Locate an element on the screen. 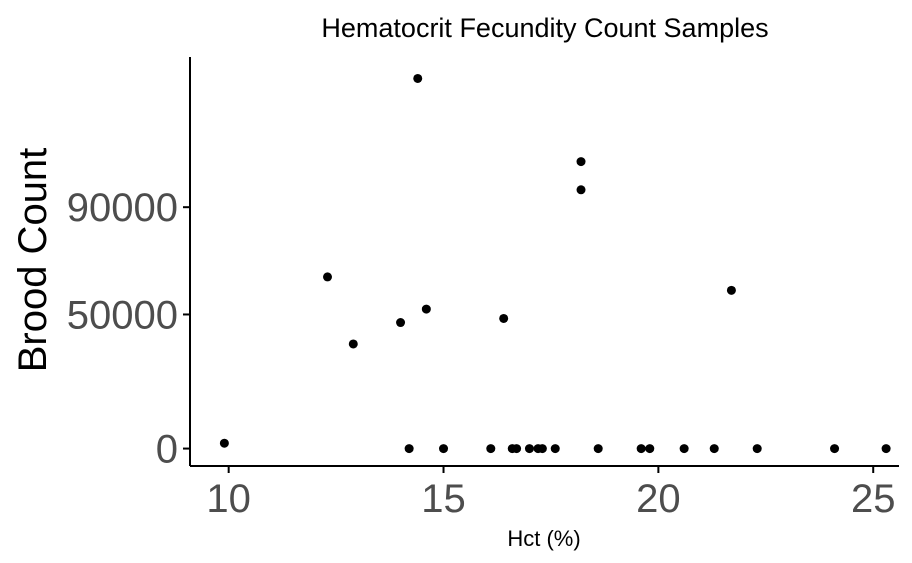 This screenshot has width=912, height=563. x-tick-label: 25 is located at coordinates (873, 499).